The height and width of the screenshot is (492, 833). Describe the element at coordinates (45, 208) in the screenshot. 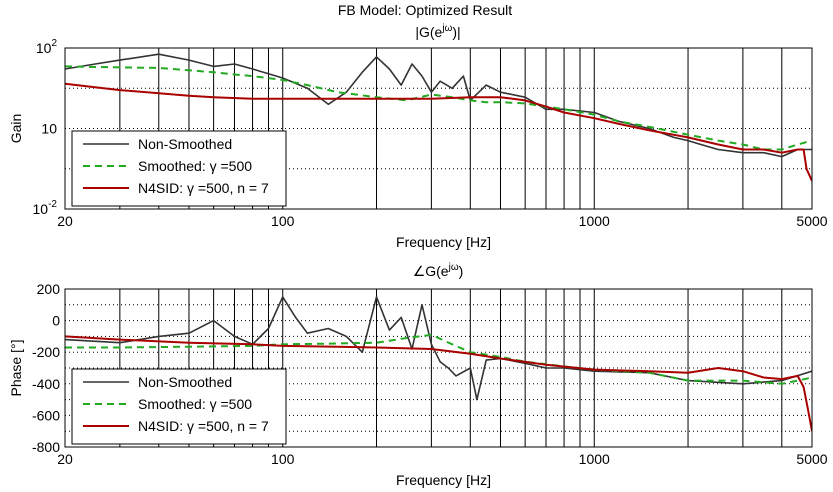

I see `y-tick-label: 10⁻²` at that location.